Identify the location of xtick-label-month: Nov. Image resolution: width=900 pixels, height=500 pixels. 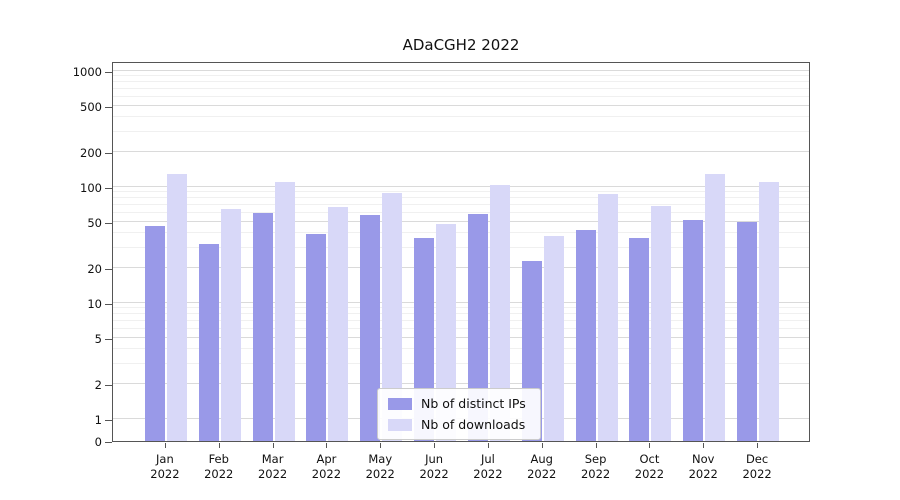
(703, 459).